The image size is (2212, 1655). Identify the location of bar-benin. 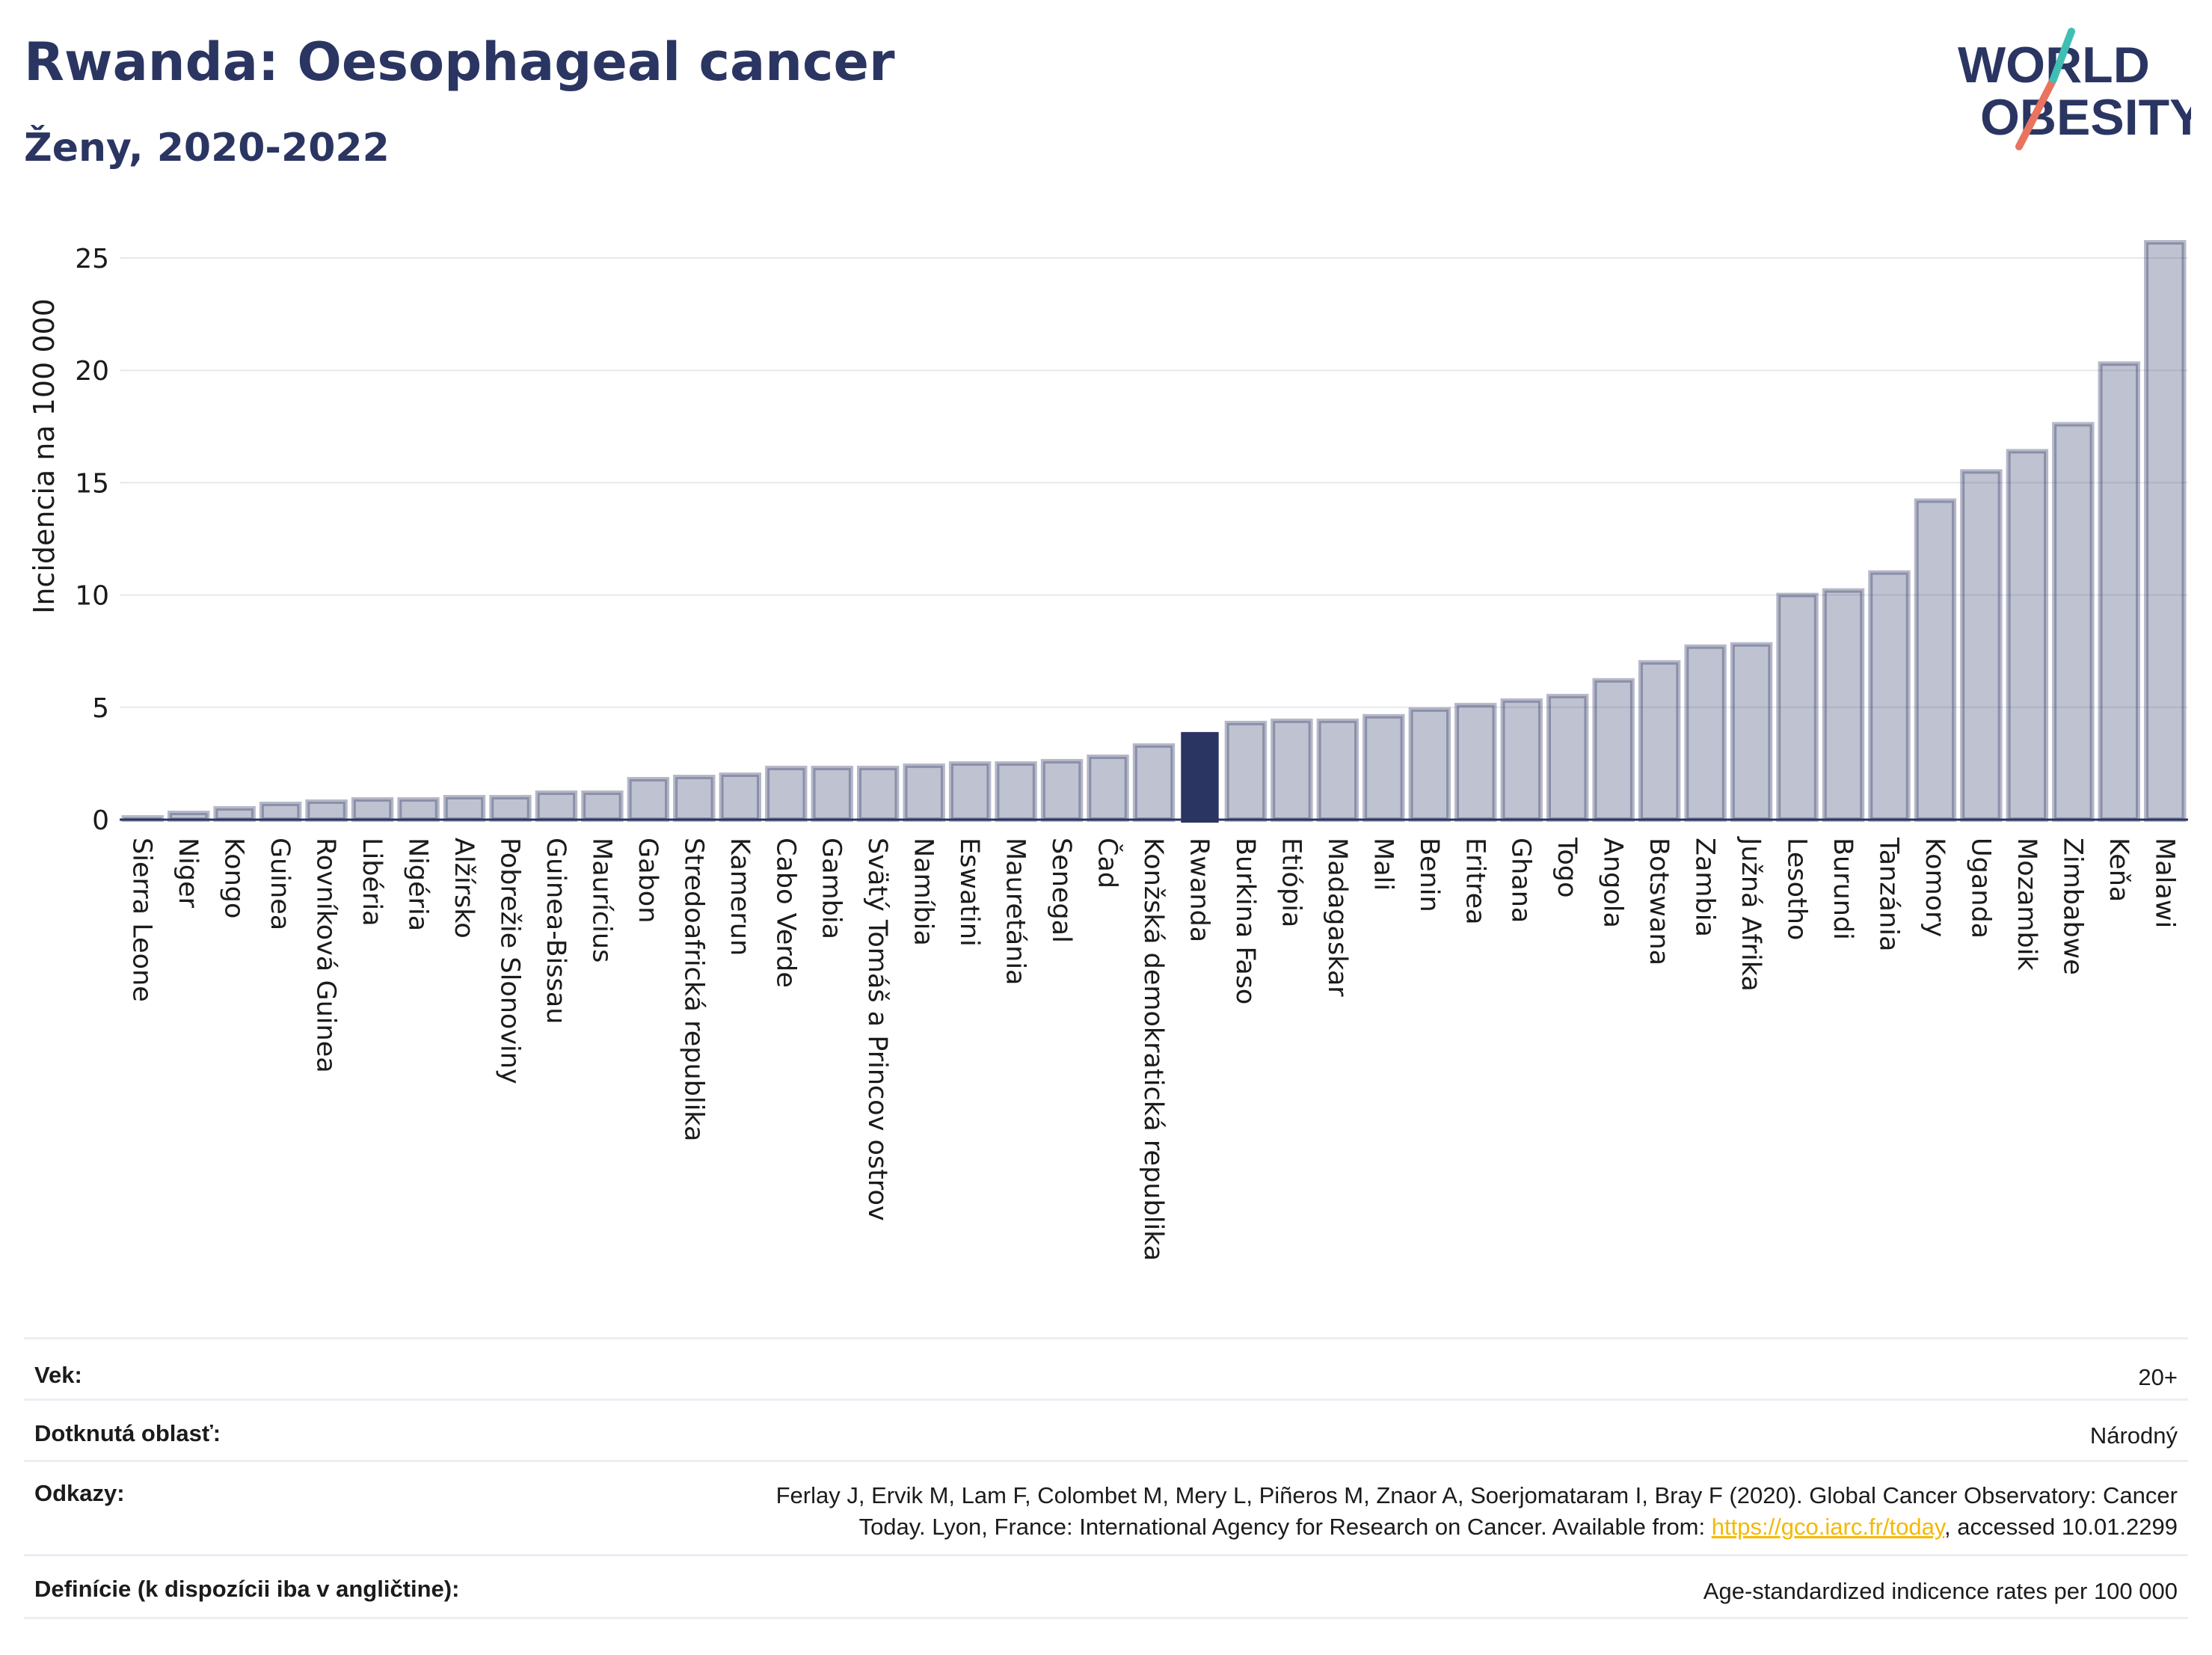
(1429, 765).